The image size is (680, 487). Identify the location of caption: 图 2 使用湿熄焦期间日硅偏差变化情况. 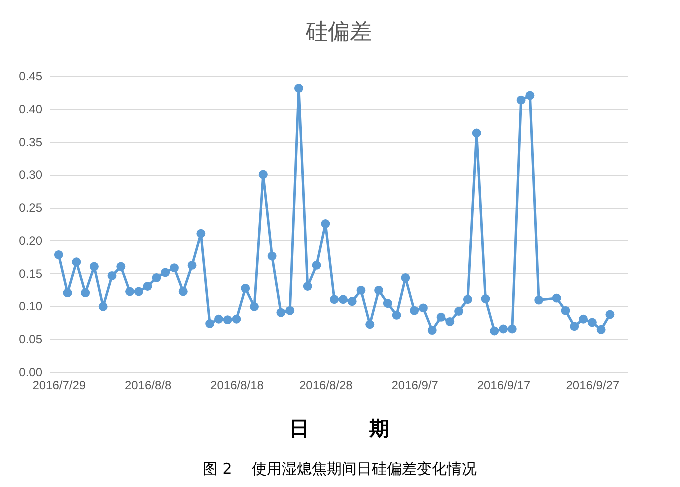
(340, 469).